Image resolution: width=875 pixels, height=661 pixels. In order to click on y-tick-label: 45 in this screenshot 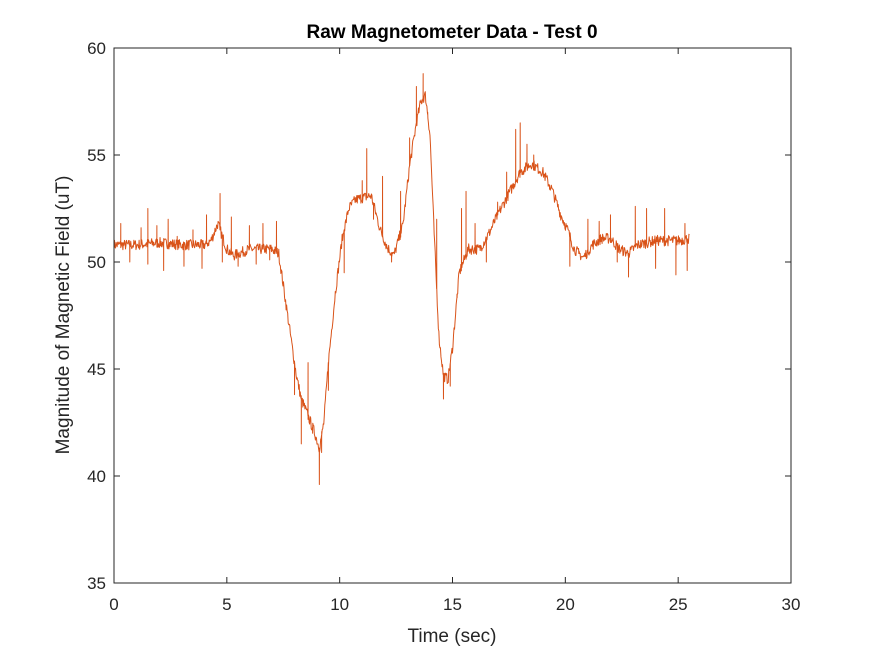, I will do `click(96, 369)`.